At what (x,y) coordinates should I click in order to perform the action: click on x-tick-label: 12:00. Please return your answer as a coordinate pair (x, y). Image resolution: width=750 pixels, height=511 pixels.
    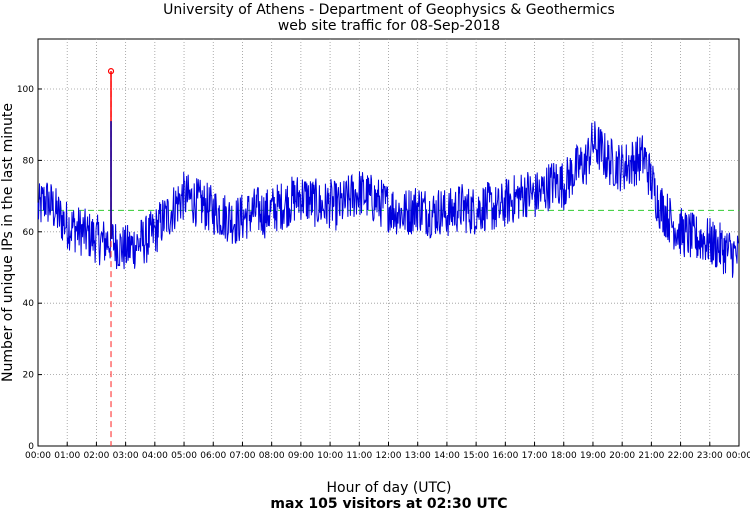
    Looking at the image, I should click on (389, 456).